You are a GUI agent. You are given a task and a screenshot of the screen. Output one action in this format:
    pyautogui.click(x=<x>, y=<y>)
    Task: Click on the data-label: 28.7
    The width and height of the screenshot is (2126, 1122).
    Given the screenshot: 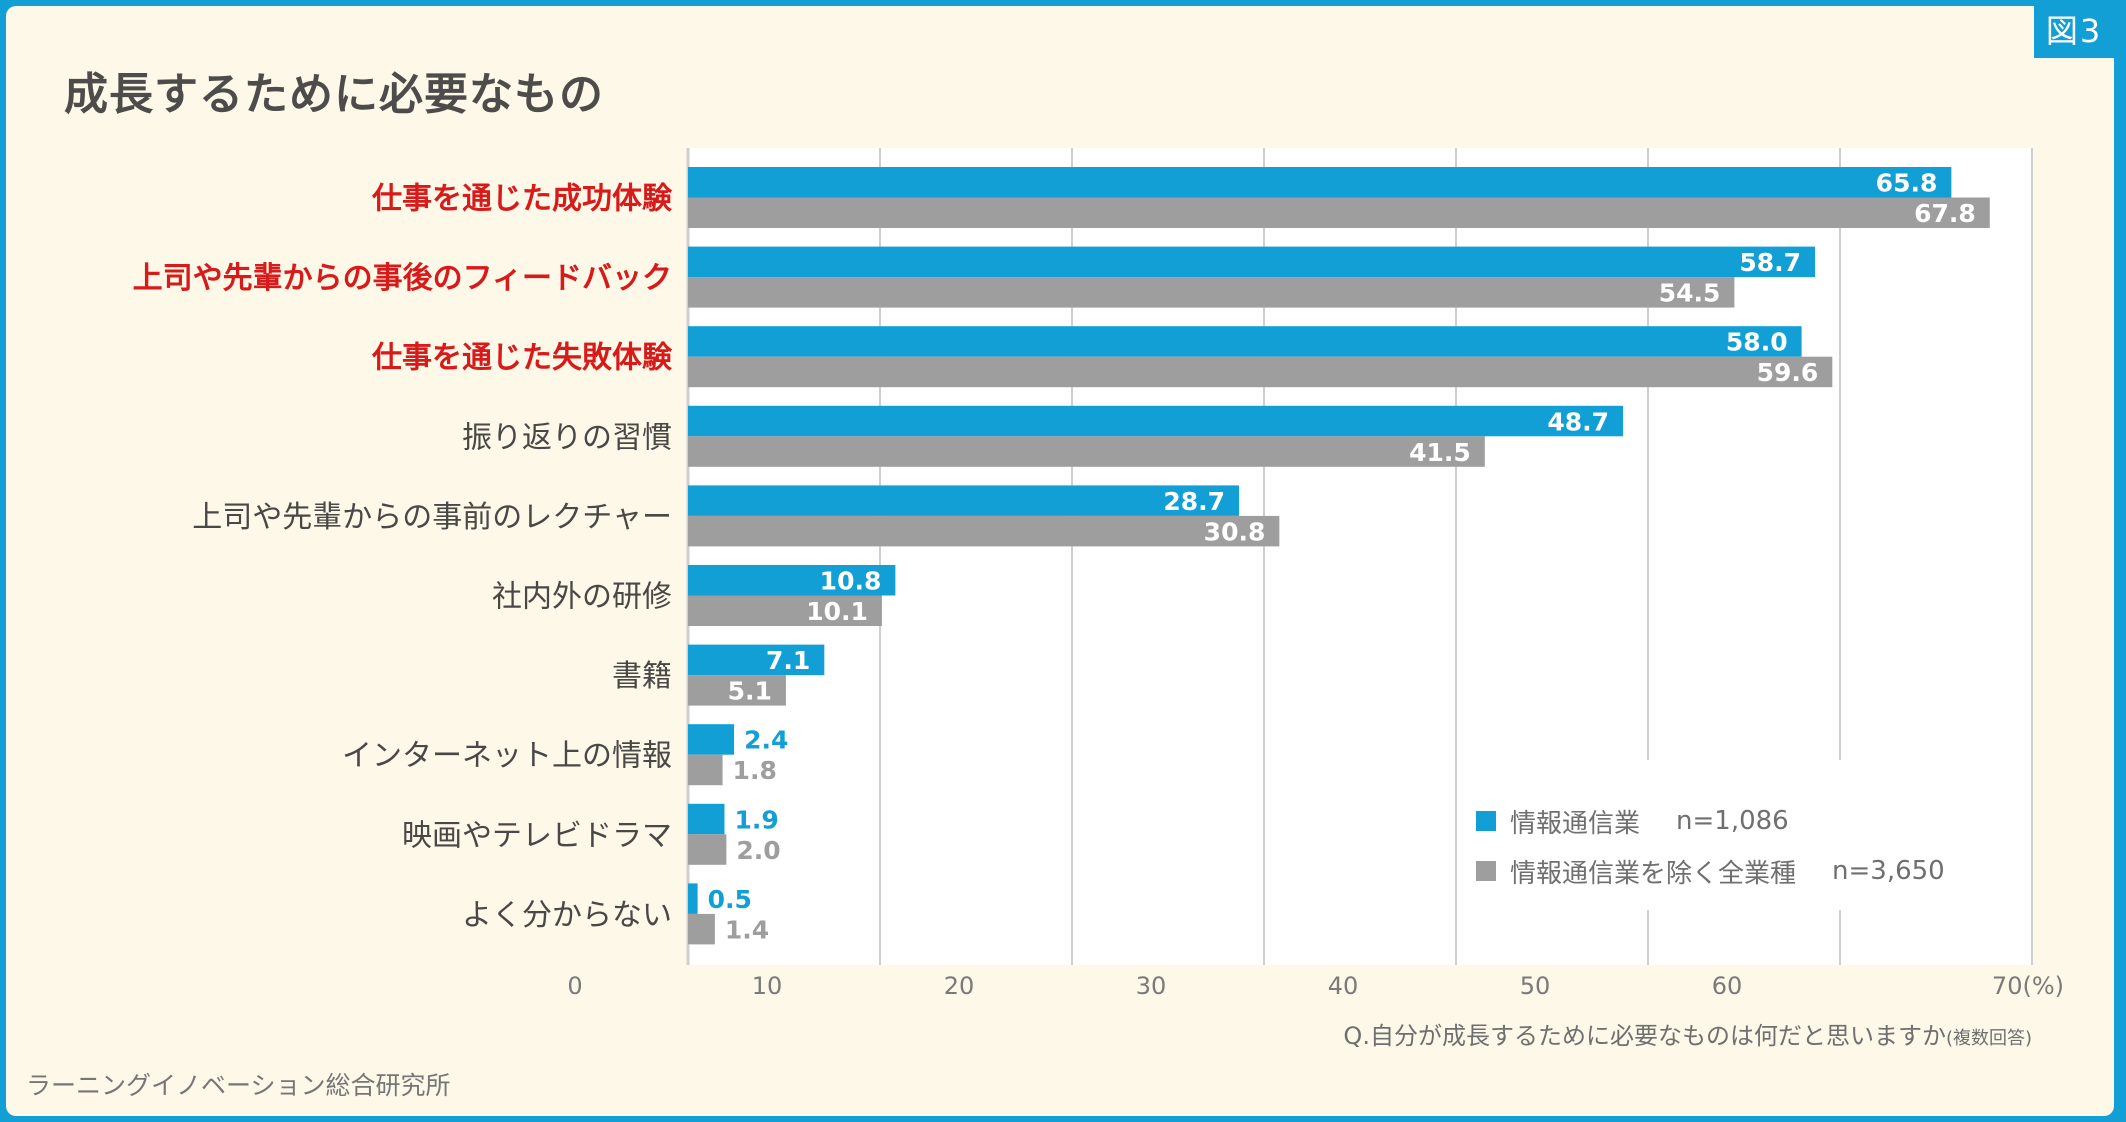 What is the action you would take?
    pyautogui.click(x=1194, y=501)
    